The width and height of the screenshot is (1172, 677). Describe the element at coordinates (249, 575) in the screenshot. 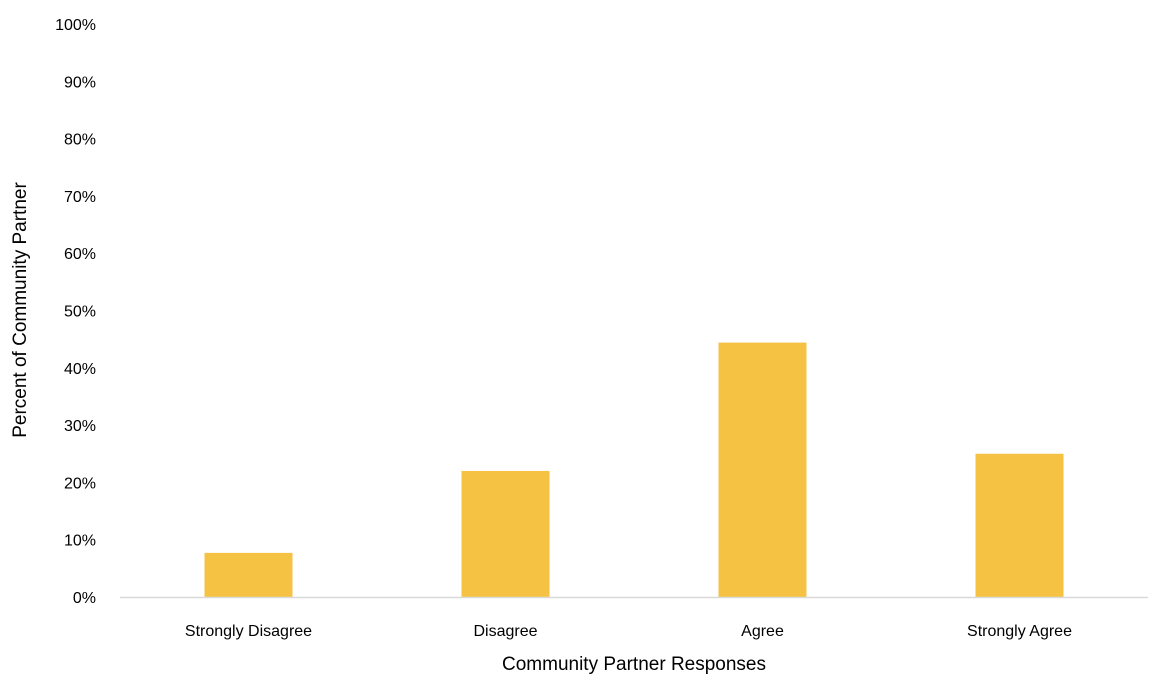

I see `bar-strongly-disagree` at that location.